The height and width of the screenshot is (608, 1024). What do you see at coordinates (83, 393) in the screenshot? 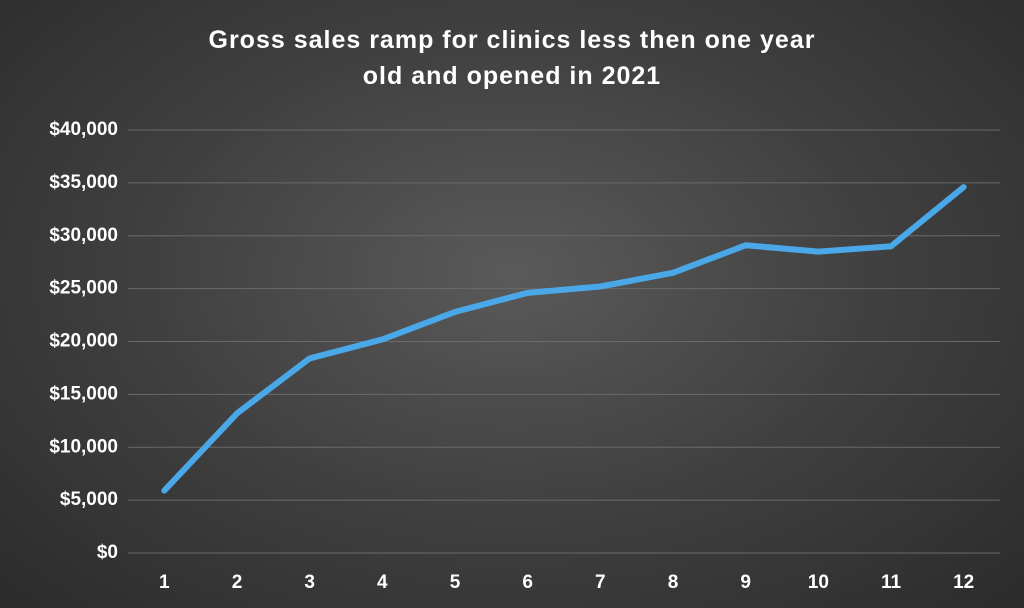
I see `y-tick-label: $15,000` at bounding box center [83, 393].